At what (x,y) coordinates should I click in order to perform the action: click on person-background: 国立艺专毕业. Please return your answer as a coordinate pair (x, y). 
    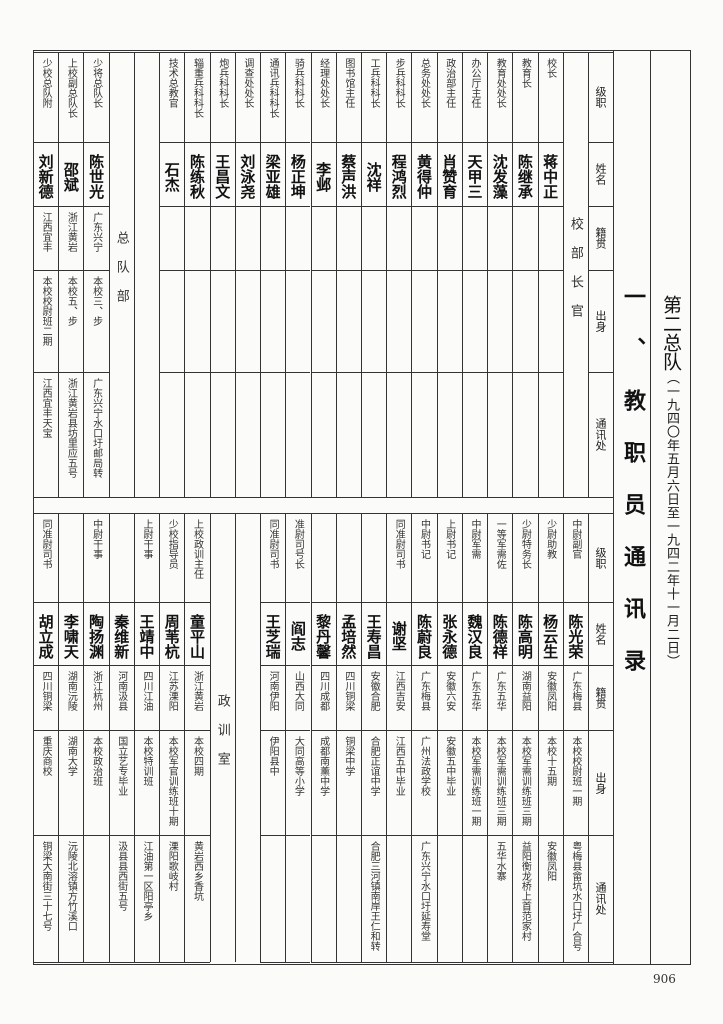
    Looking at the image, I should click on (121, 766).